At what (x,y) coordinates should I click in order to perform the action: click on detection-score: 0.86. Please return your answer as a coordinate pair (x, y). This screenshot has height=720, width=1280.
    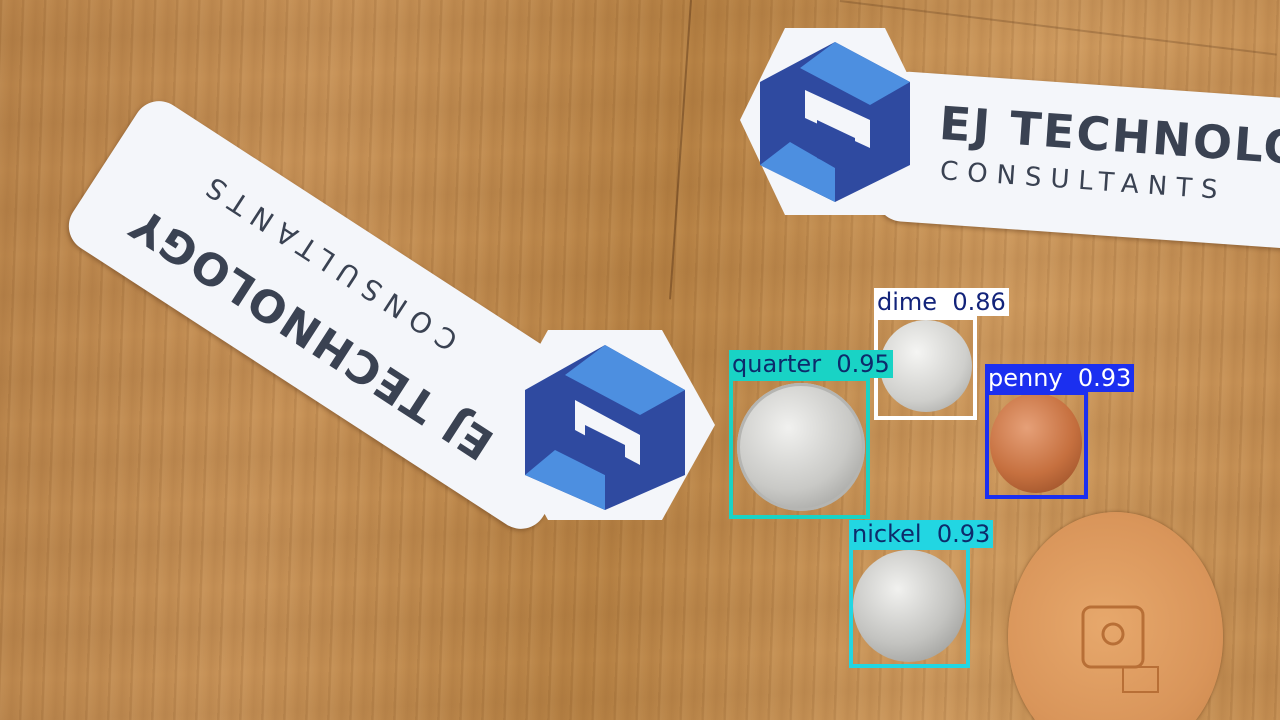
    Looking at the image, I should click on (979, 302).